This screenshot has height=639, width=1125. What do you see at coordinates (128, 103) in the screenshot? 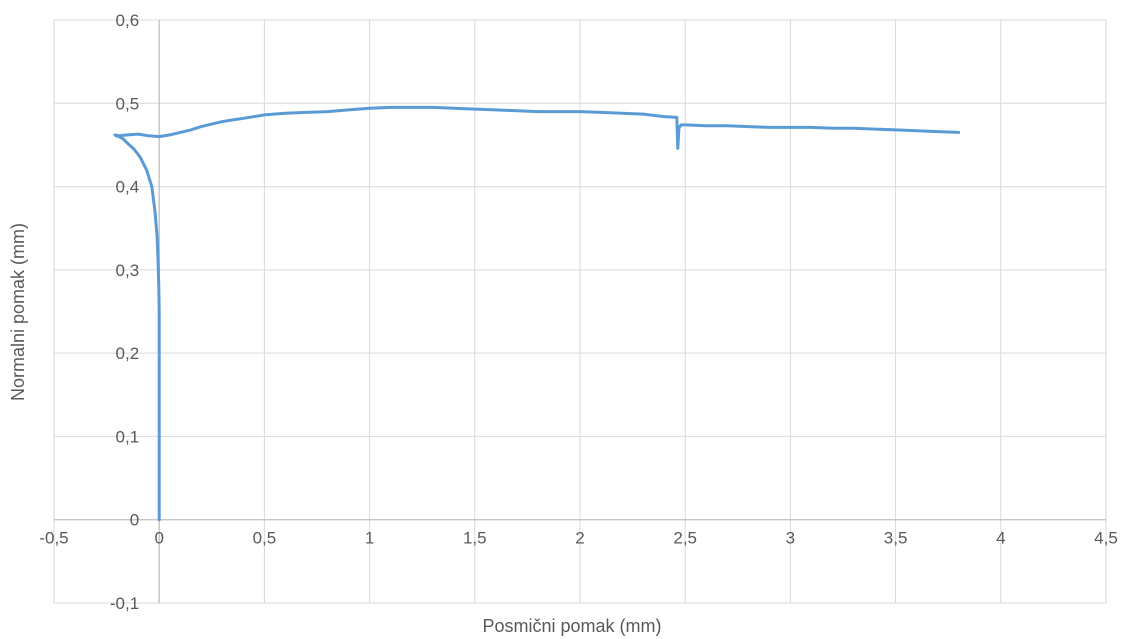
I see `y-tick-label: 0,5` at bounding box center [128, 103].